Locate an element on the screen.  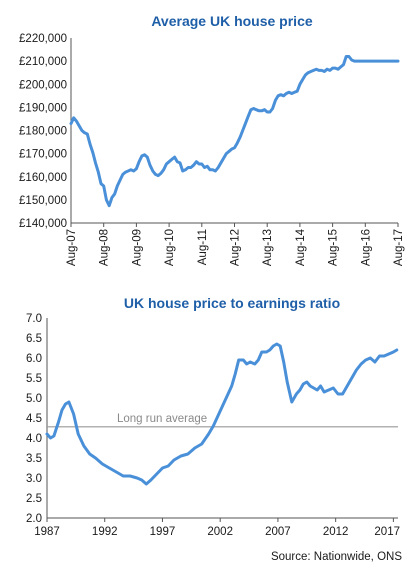
earnings-ratio-x-tick-label: 2007 is located at coordinates (278, 532).